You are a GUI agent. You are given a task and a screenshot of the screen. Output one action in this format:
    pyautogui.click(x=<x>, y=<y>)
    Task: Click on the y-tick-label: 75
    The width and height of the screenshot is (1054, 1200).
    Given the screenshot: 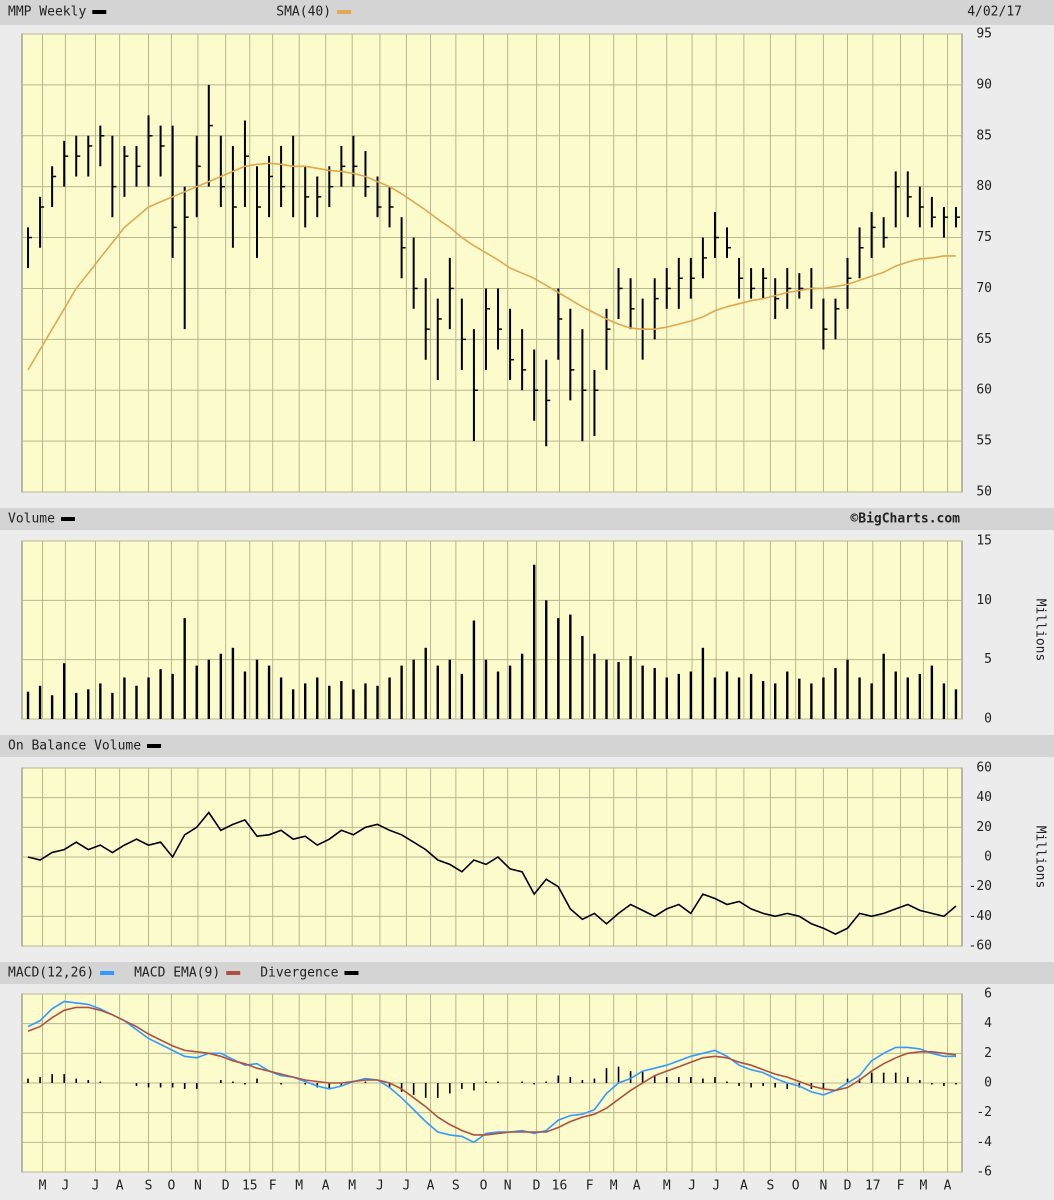 What is the action you would take?
    pyautogui.click(x=984, y=237)
    